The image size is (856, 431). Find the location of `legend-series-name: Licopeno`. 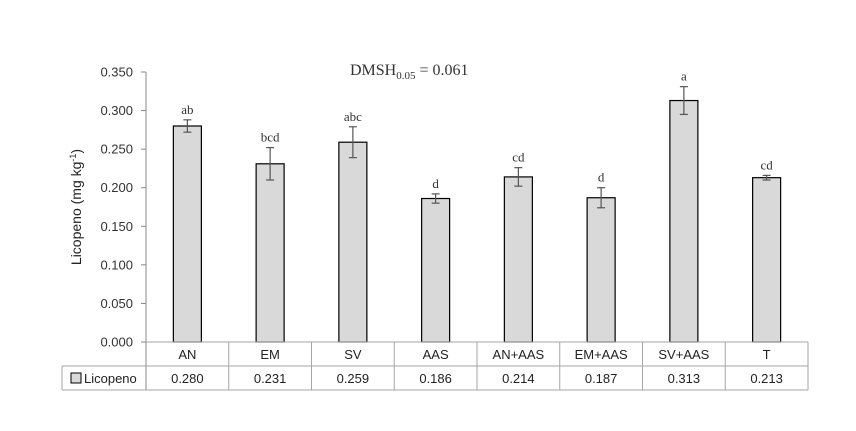

legend-series-name: Licopeno is located at coordinates (110, 378).